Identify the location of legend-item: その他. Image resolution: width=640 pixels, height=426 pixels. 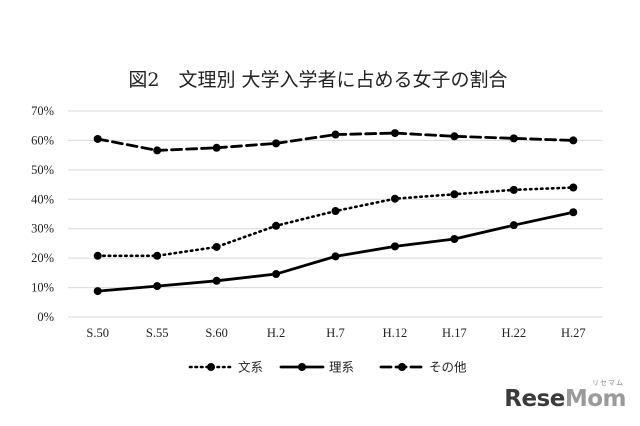
(423, 367).